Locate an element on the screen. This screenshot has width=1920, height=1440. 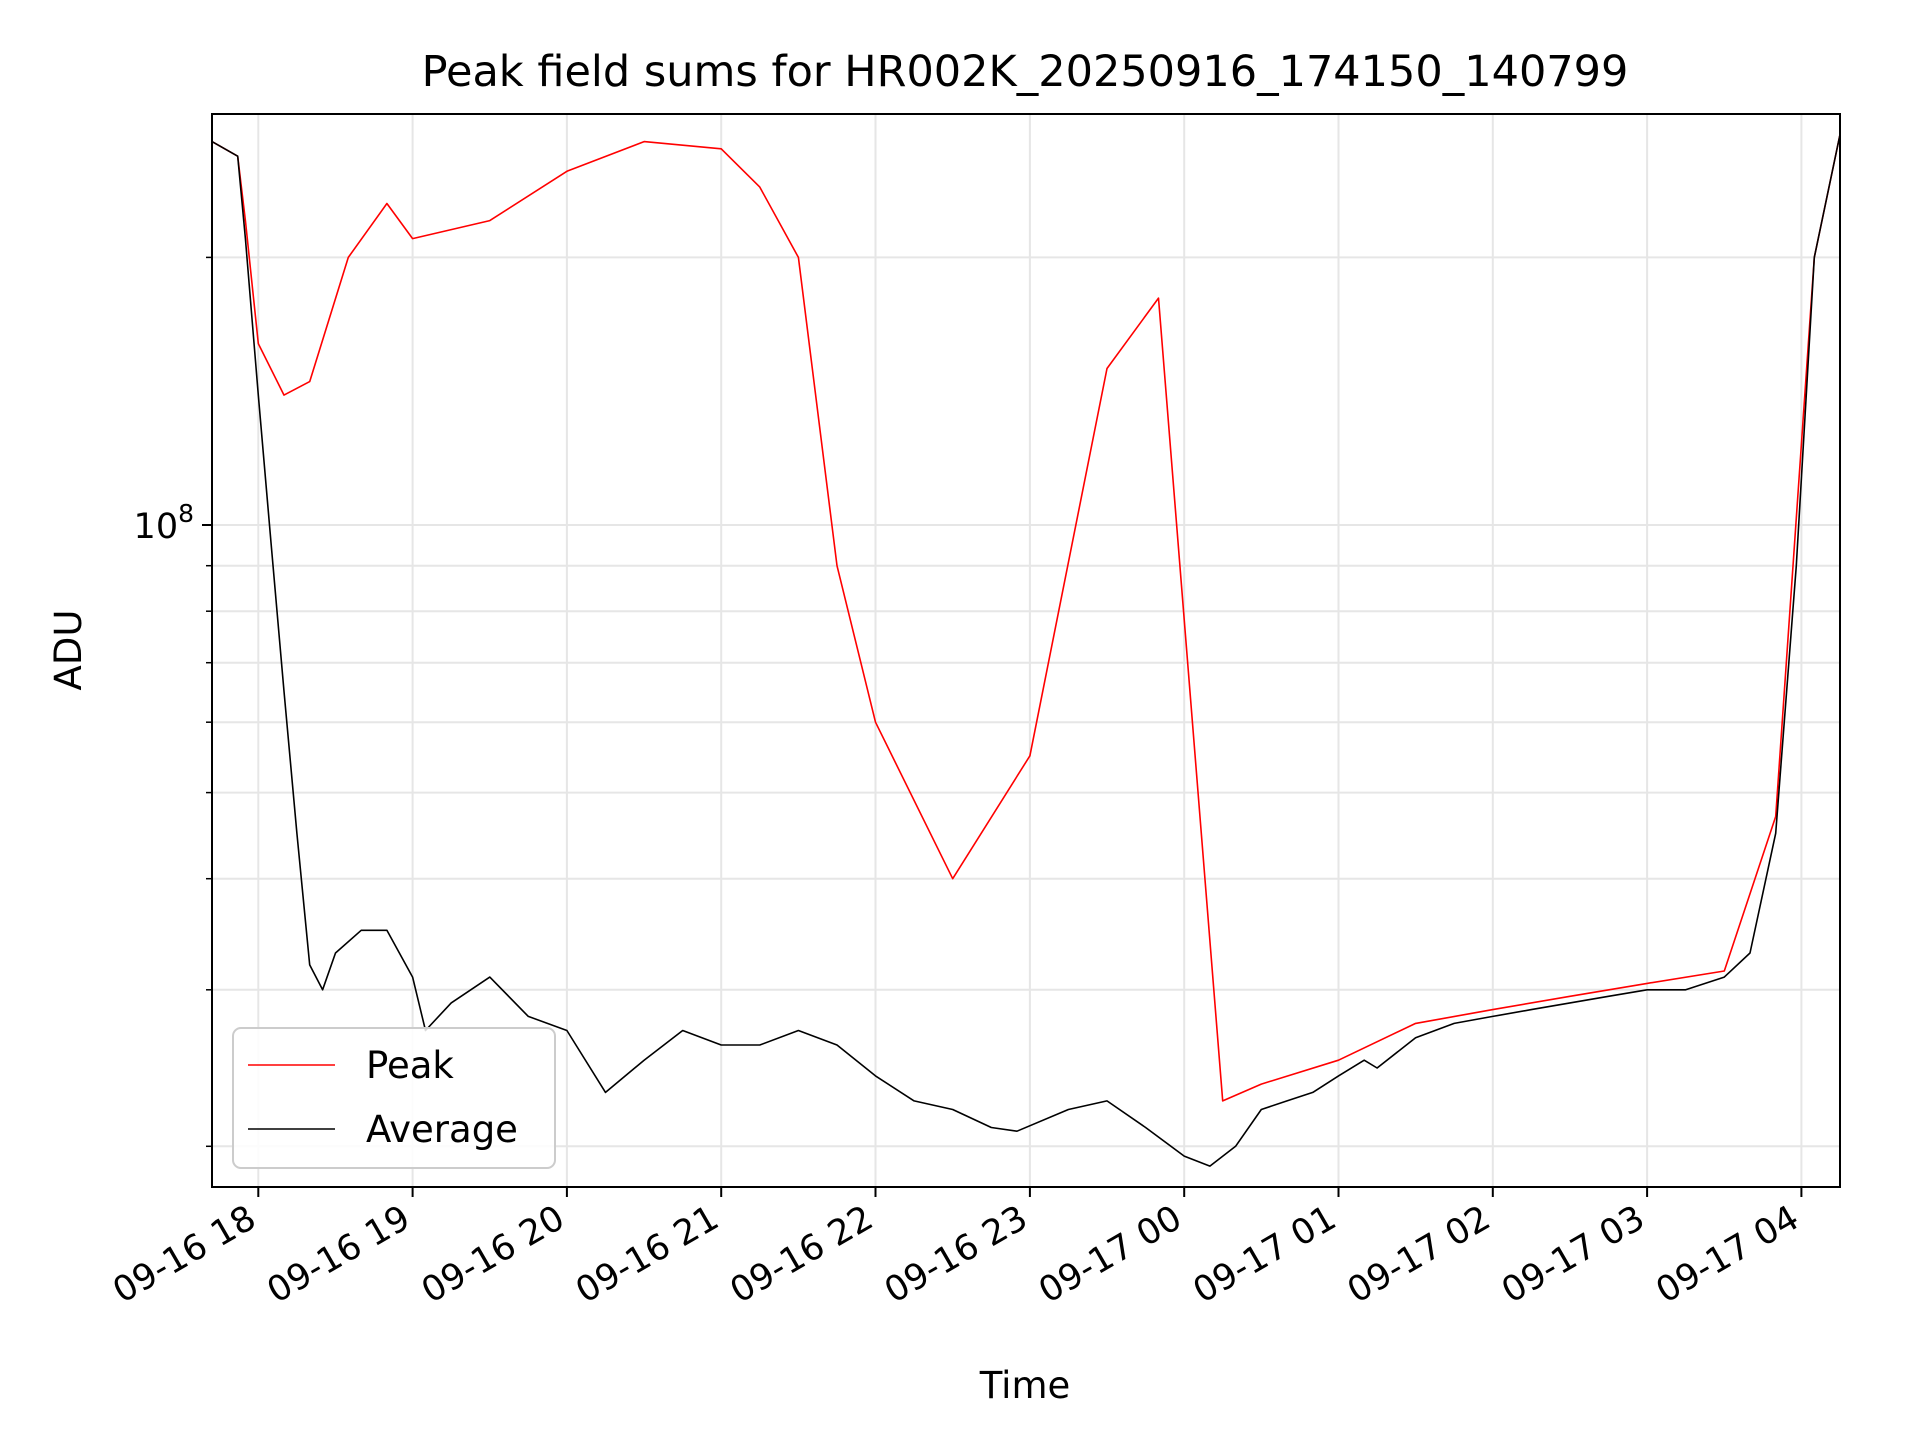
x-axis-label: Time is located at coordinates (1025, 1385).